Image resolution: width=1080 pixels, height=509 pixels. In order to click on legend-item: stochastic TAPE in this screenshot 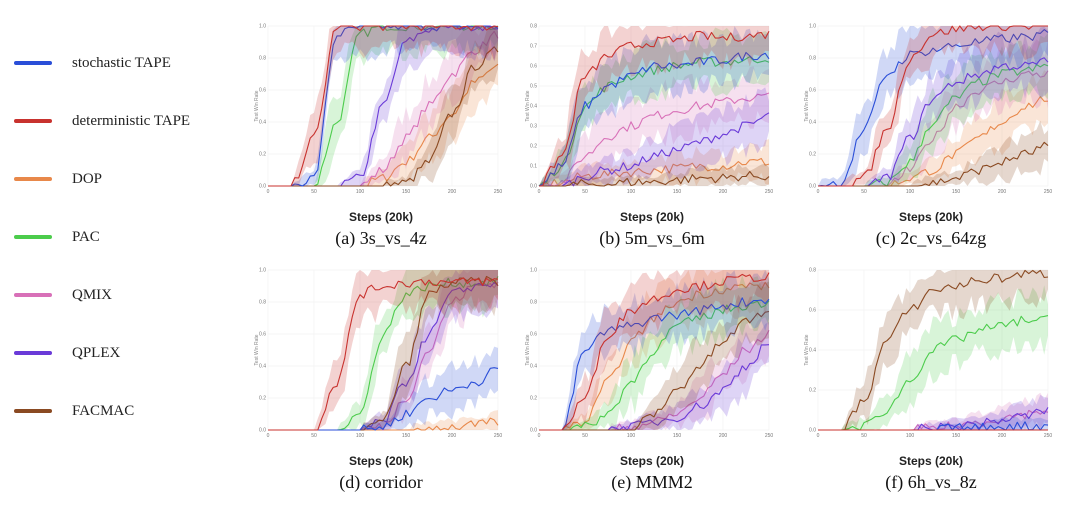, I will do `click(92, 63)`.